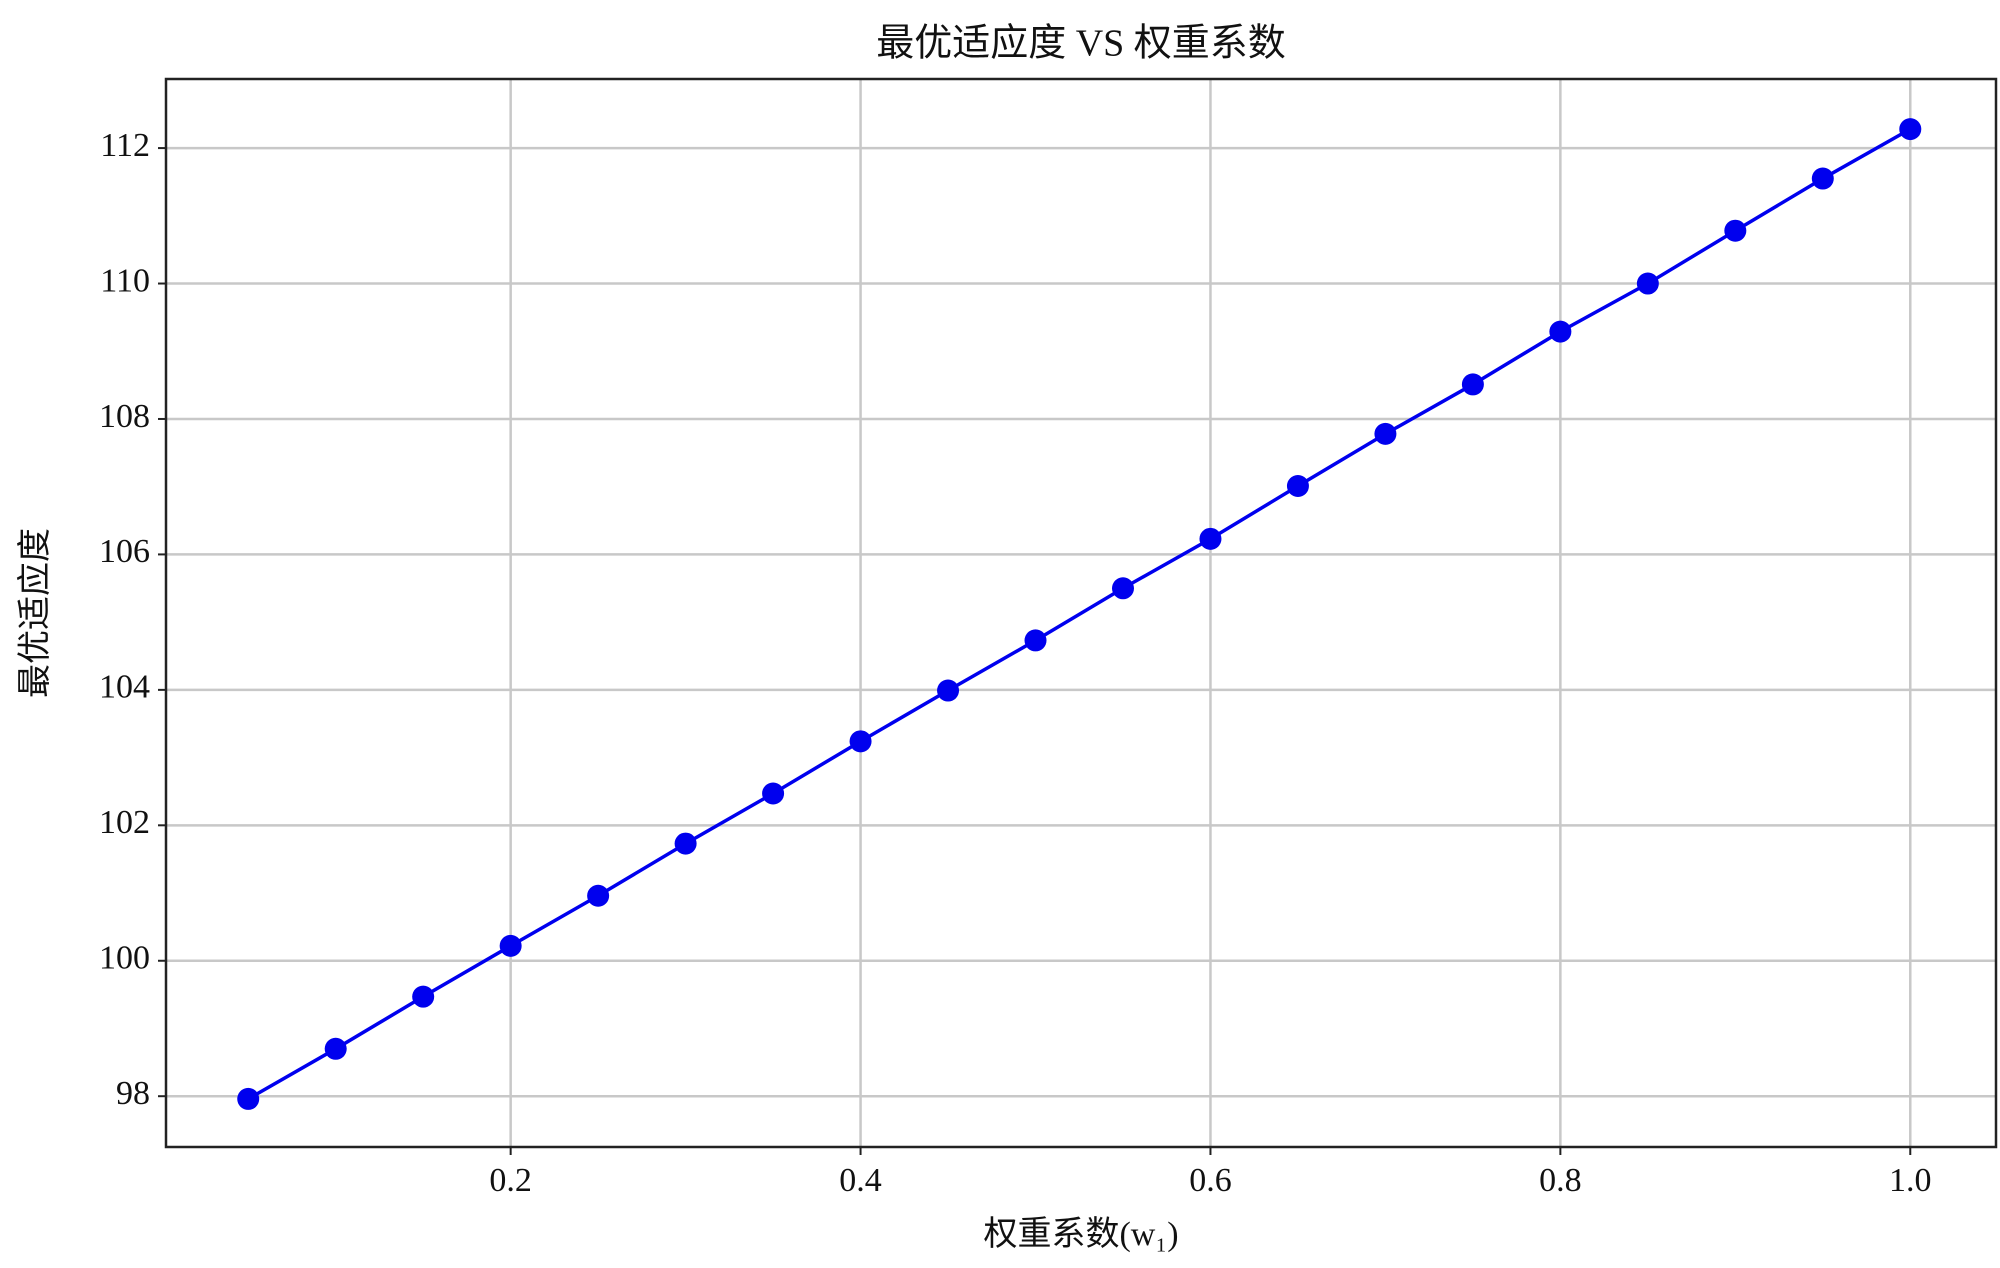  Describe the element at coordinates (35, 613) in the screenshot. I see `y-axis-label: 最优适应度` at that location.